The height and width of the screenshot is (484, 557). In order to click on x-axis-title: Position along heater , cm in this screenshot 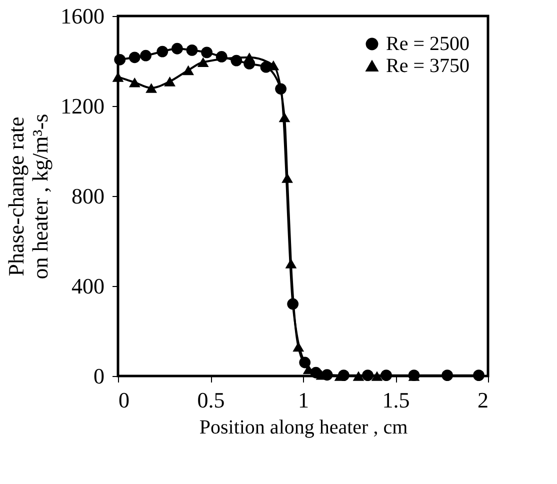, I will do `click(303, 427)`.